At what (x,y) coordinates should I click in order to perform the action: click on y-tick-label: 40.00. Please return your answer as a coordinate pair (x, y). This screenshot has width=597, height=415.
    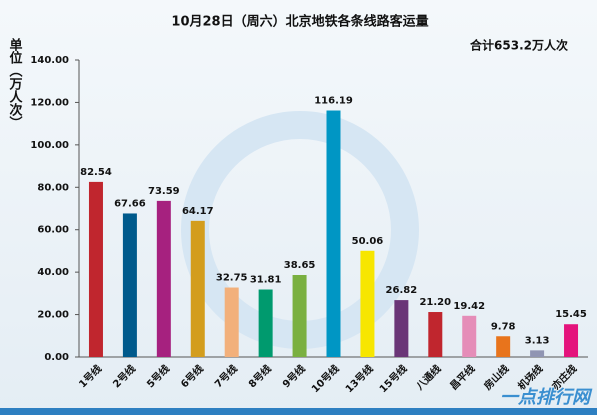
    Looking at the image, I should click on (53, 272).